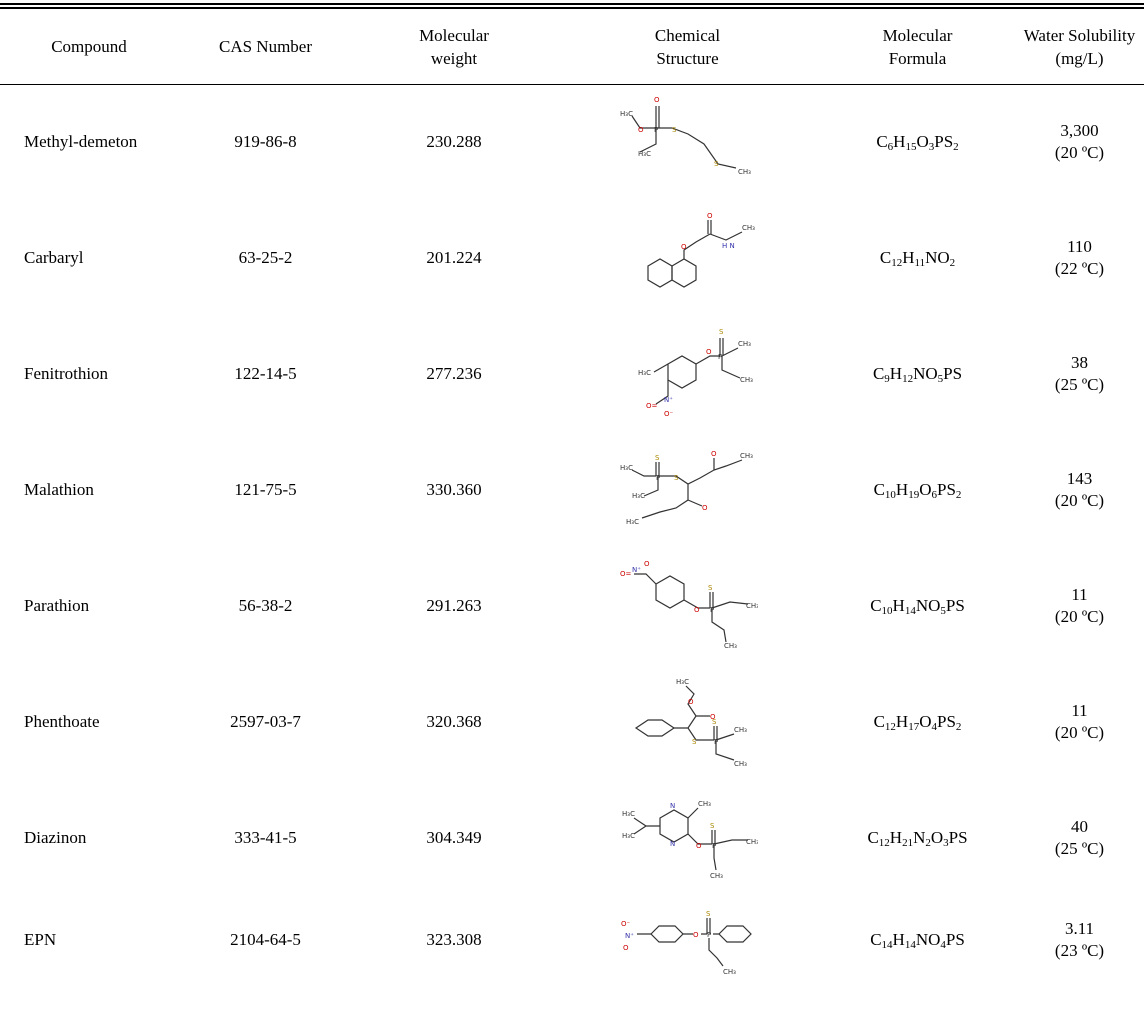 The width and height of the screenshot is (1144, 1022). I want to click on formula-text: C6H15O3PS2, so click(917, 142).